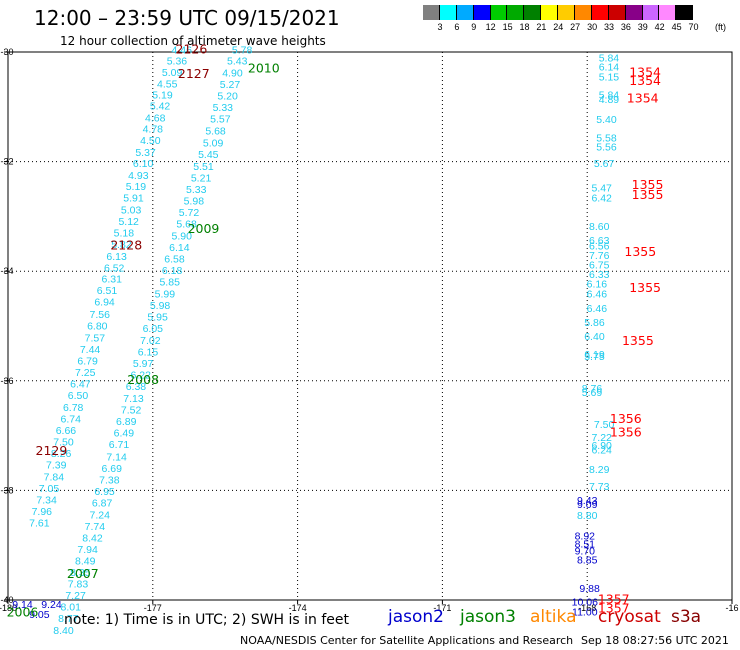 The height and width of the screenshot is (650, 740). I want to click on wave-height-point: 7.61, so click(39, 524).